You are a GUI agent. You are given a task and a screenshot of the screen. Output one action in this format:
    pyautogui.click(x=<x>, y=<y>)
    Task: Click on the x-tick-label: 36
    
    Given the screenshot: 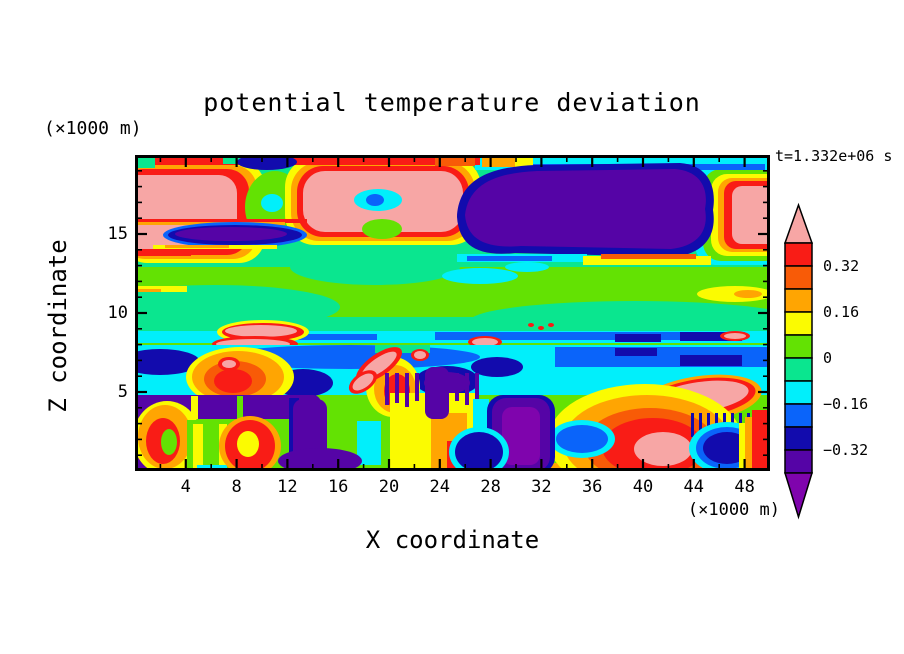 What is the action you would take?
    pyautogui.click(x=592, y=487)
    